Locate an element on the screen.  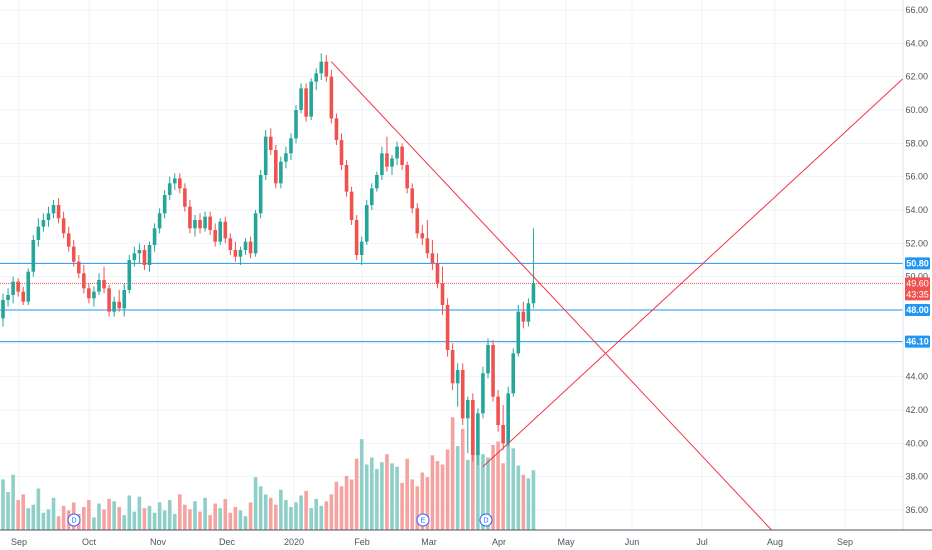
horizontal-levels is located at coordinates (451, 302).